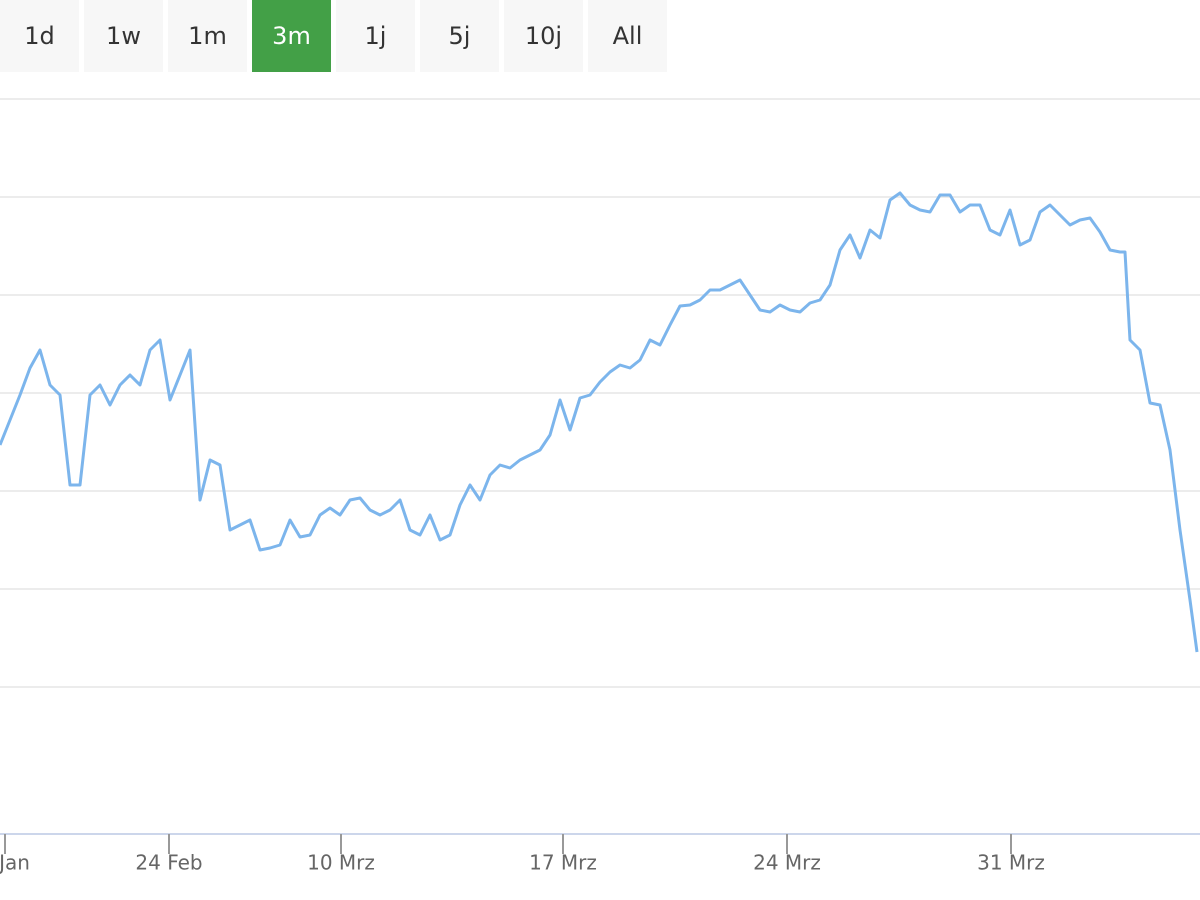  What do you see at coordinates (341, 863) in the screenshot?
I see `x-tick-label: 10 Mrz` at bounding box center [341, 863].